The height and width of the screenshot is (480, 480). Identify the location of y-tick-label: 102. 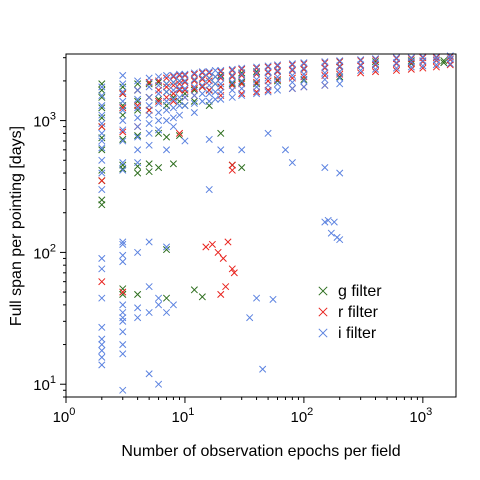
(44, 252).